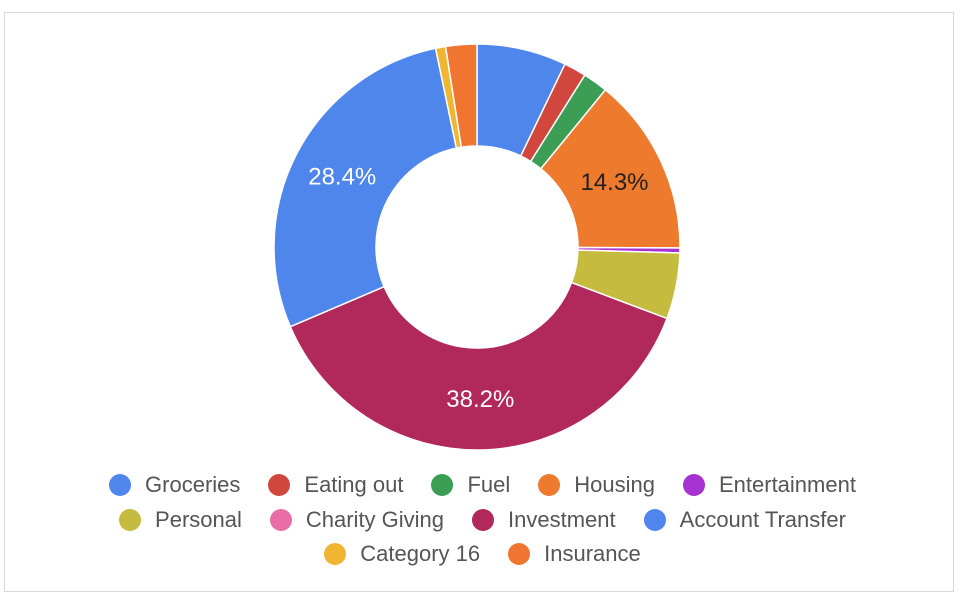 The image size is (965, 600). I want to click on legend-label: Insurance, so click(592, 553).